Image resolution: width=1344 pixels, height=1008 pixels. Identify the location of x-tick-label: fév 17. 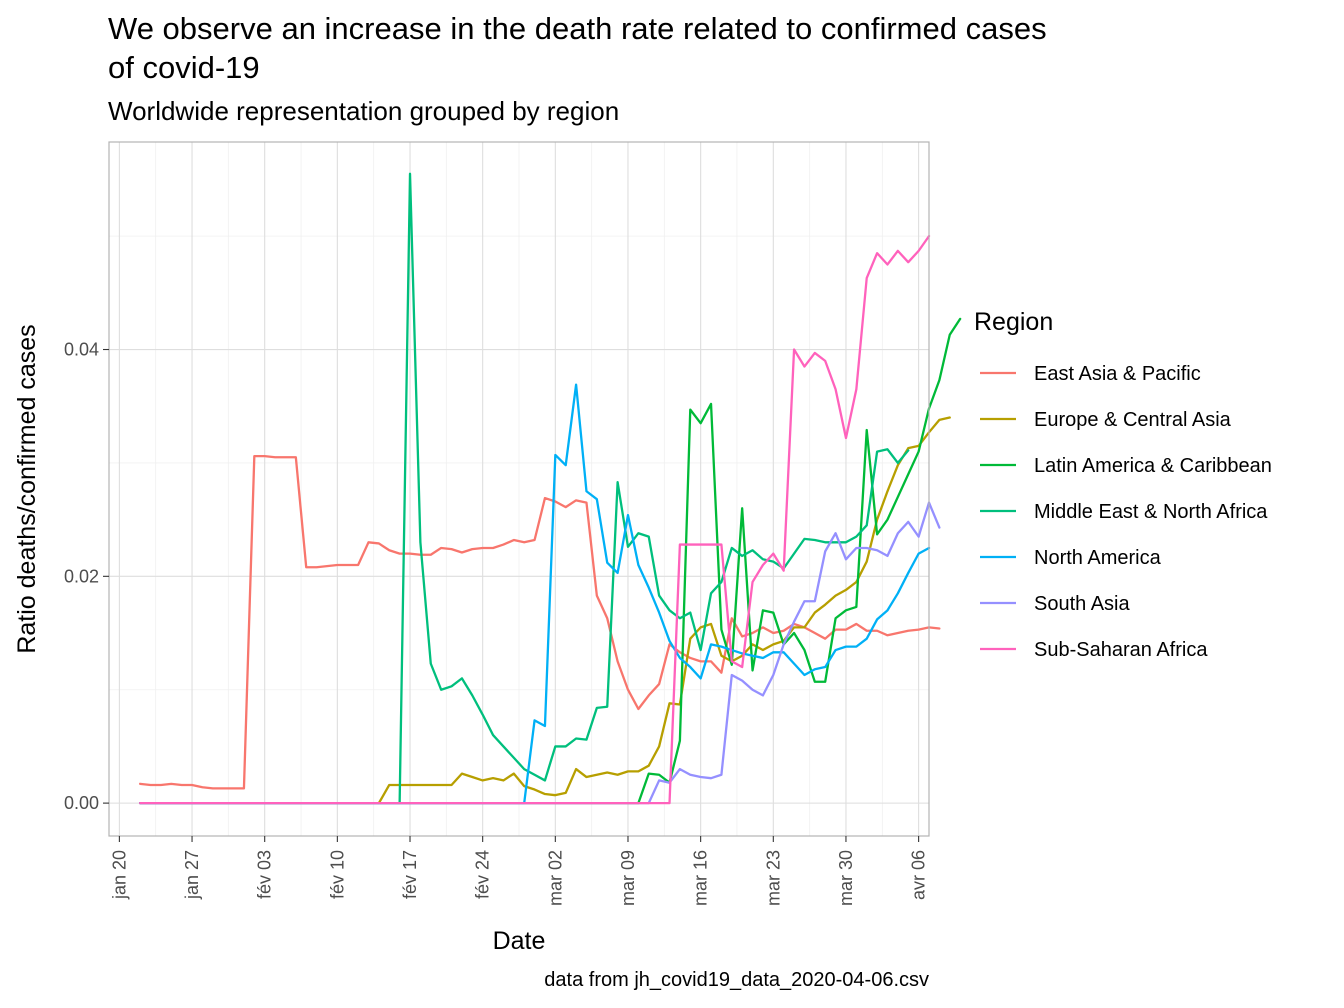
(410, 874).